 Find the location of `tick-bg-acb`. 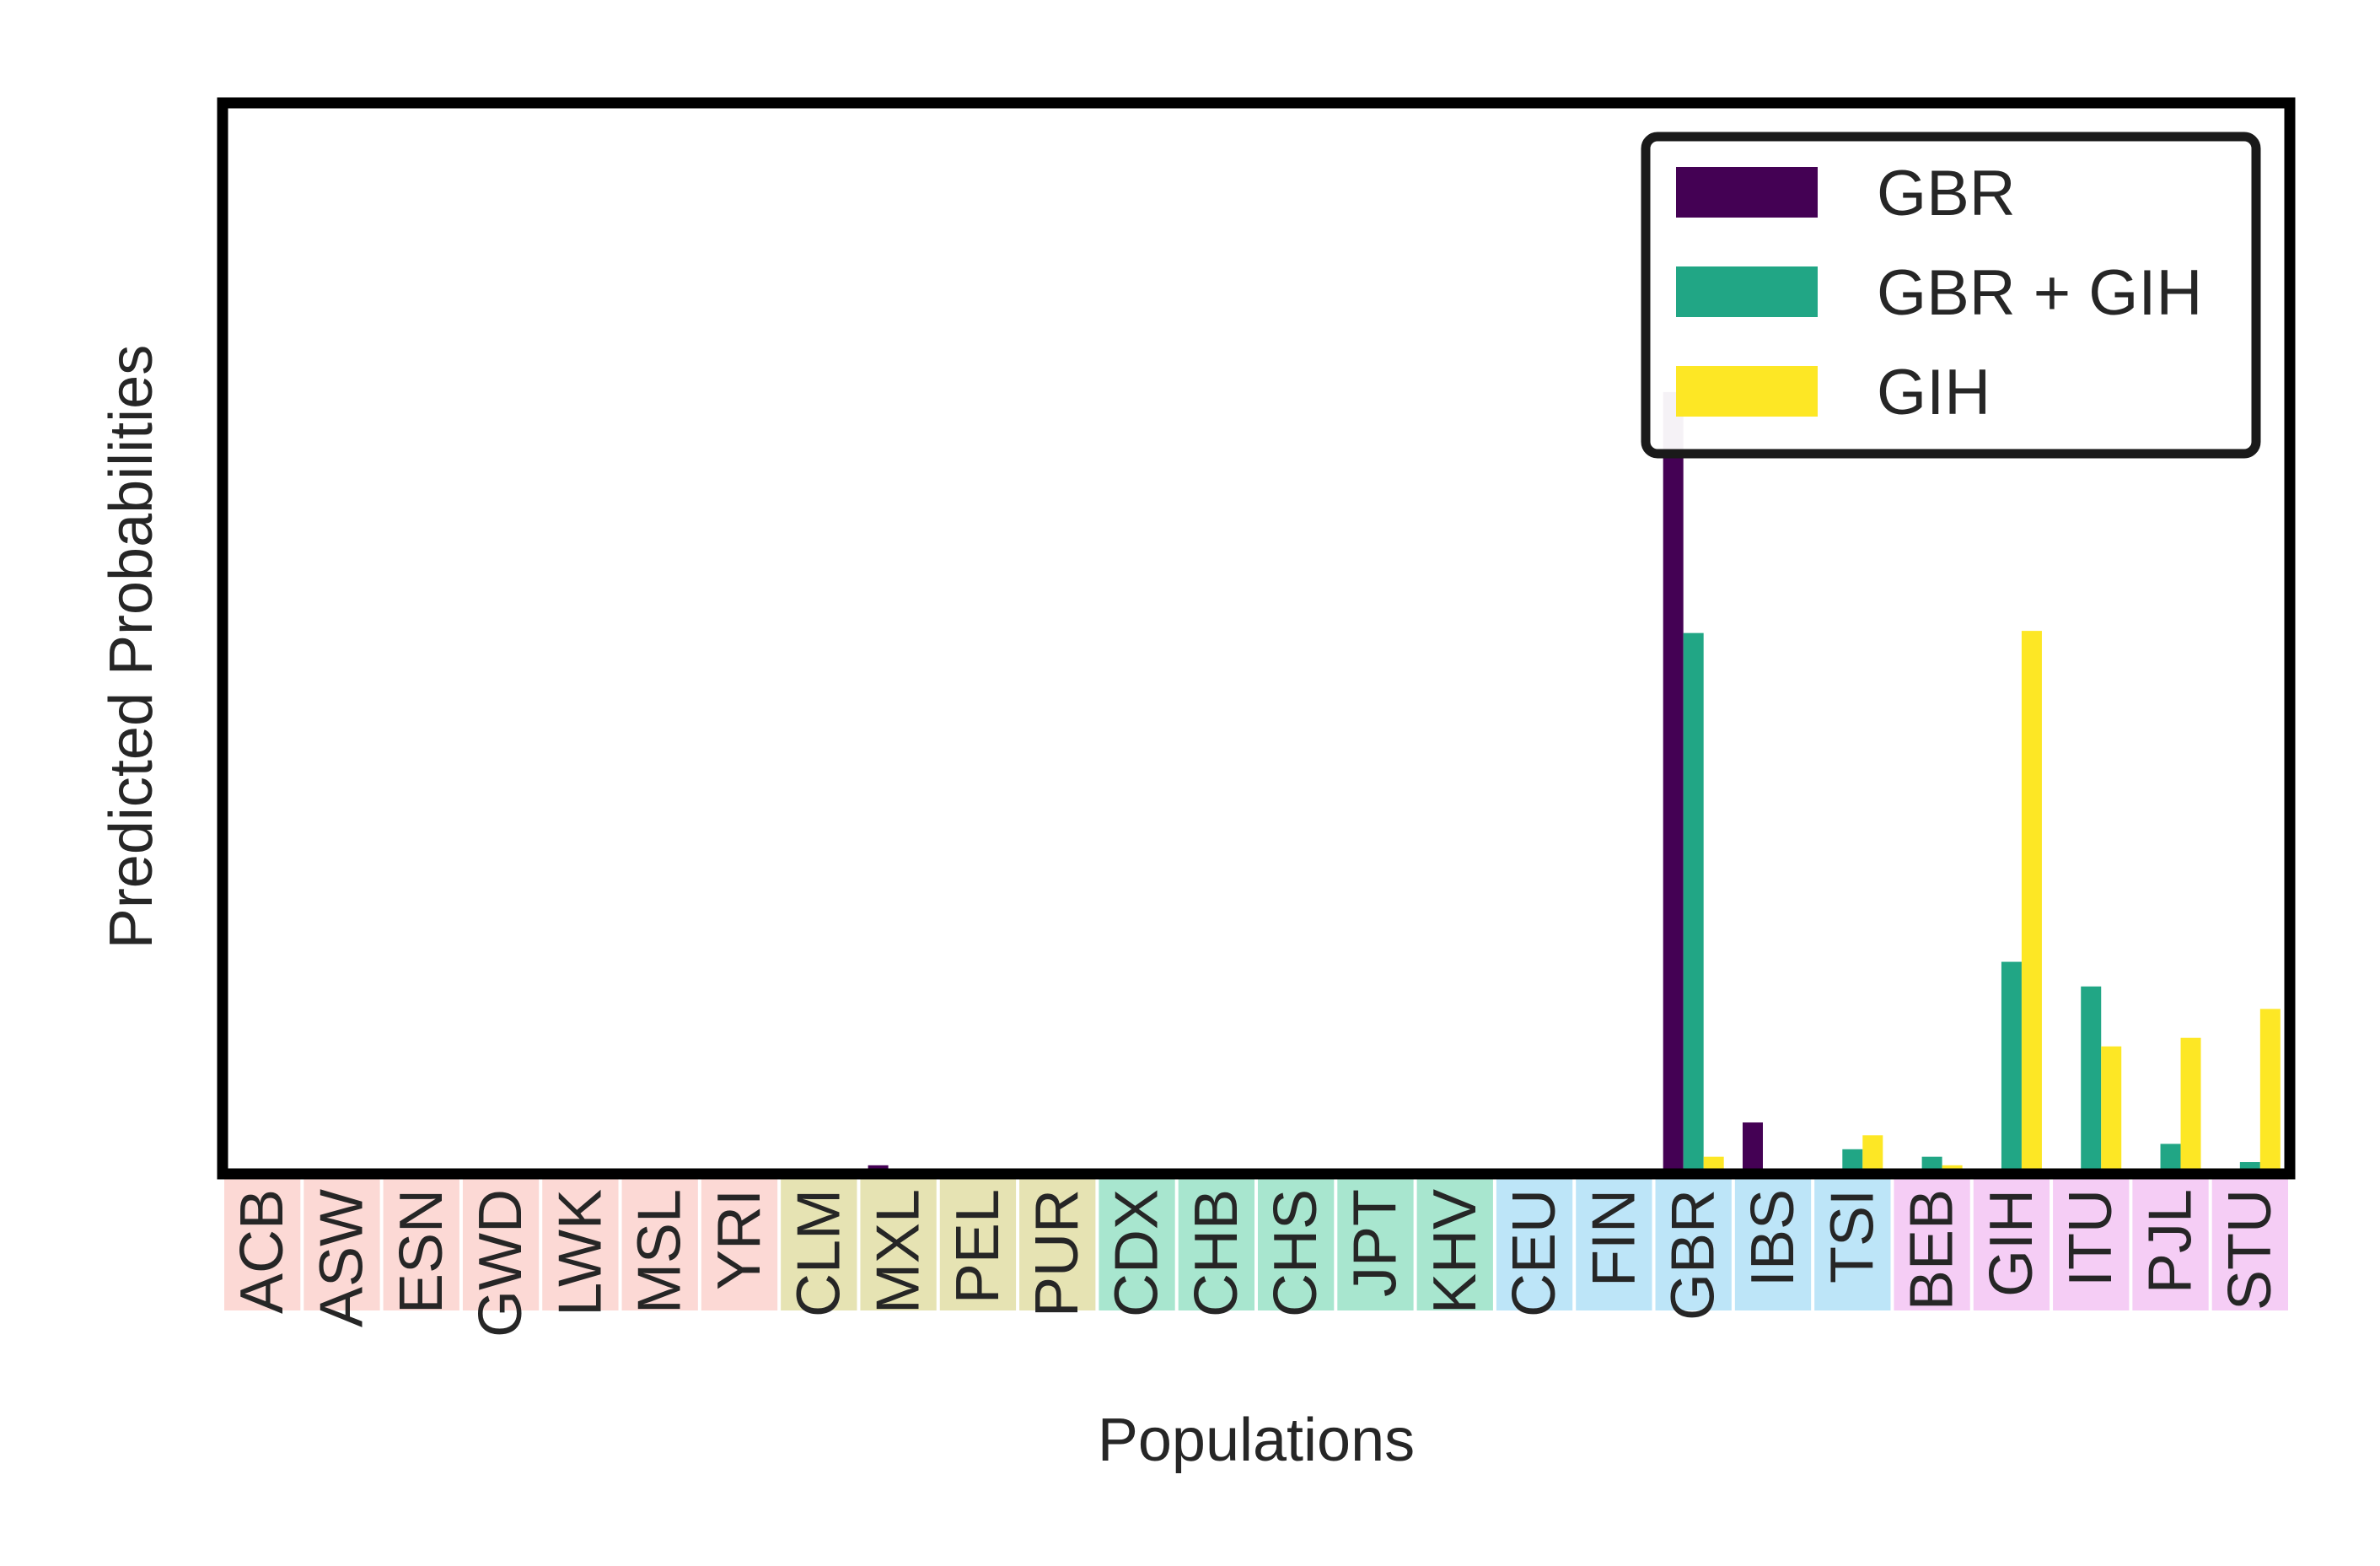

tick-bg-acb is located at coordinates (262, 1244).